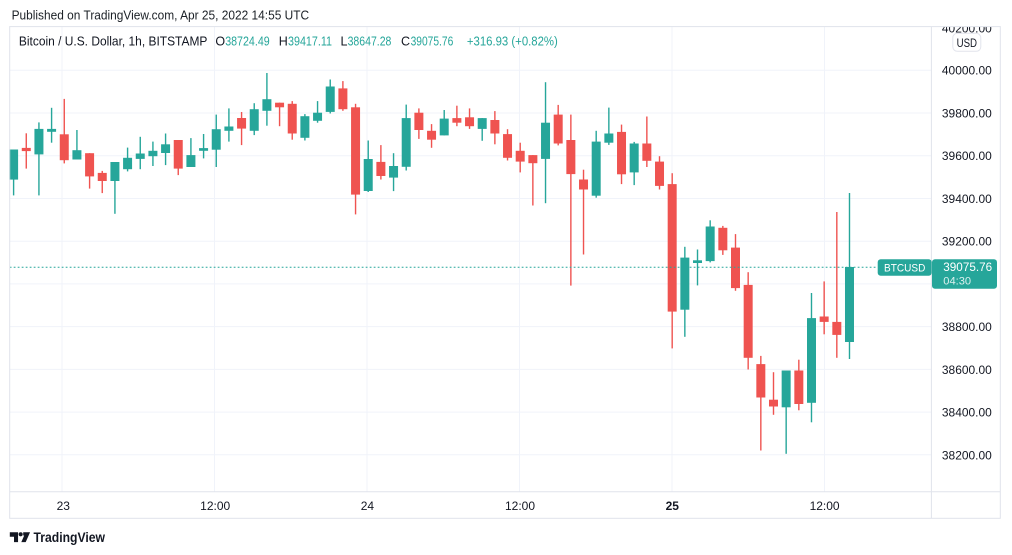  Describe the element at coordinates (967, 327) in the screenshot. I see `svg-text: 38800.00` at that location.